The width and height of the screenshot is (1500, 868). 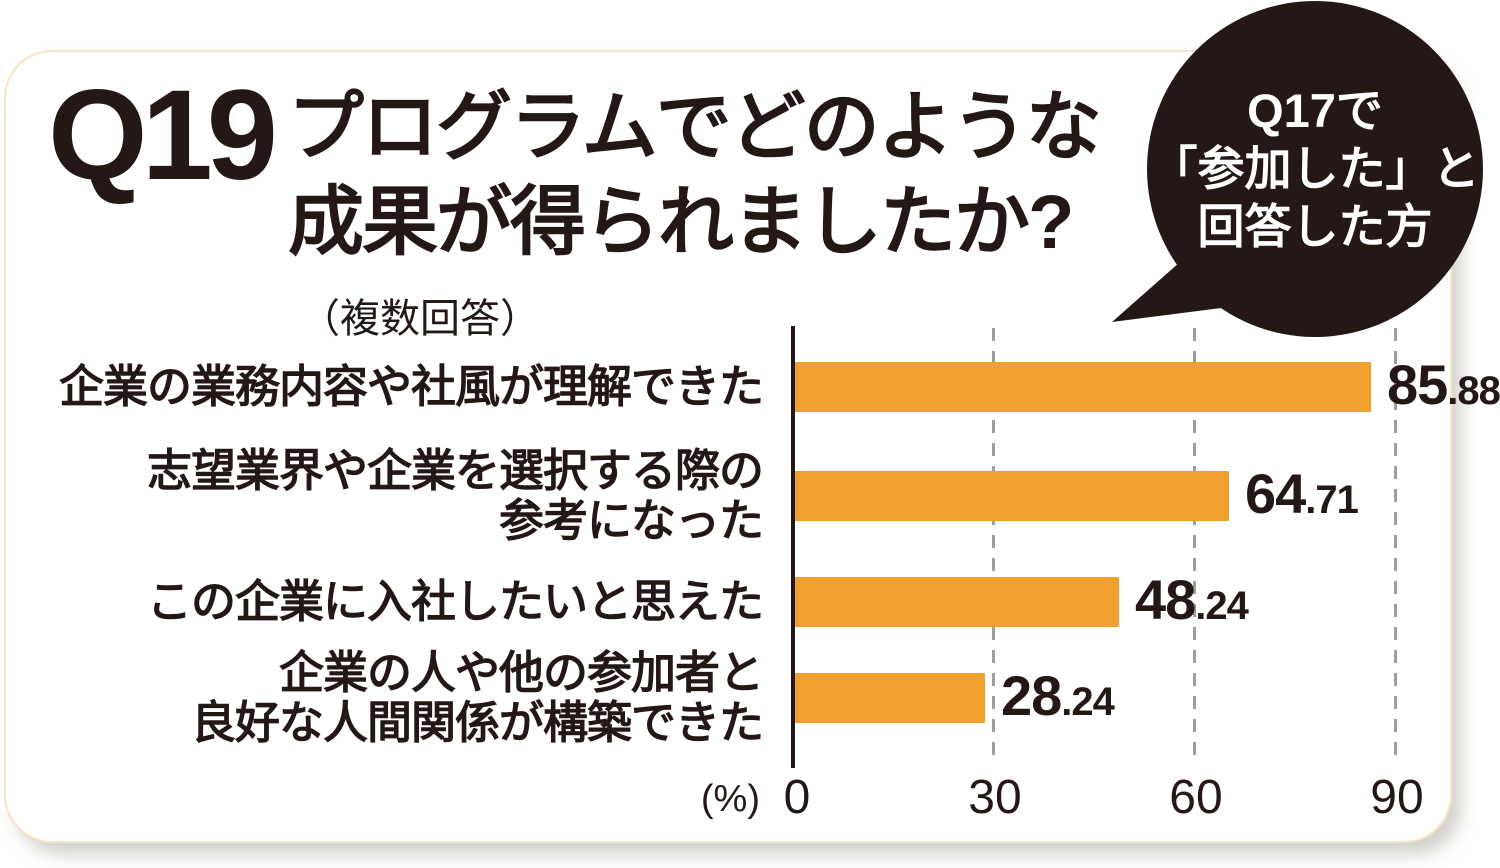 I want to click on question-number: Q19, so click(x=163, y=135).